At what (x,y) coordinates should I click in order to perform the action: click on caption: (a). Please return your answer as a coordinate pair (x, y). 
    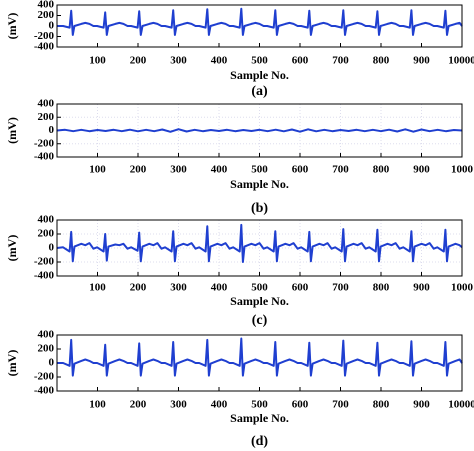
    Looking at the image, I should click on (259, 91).